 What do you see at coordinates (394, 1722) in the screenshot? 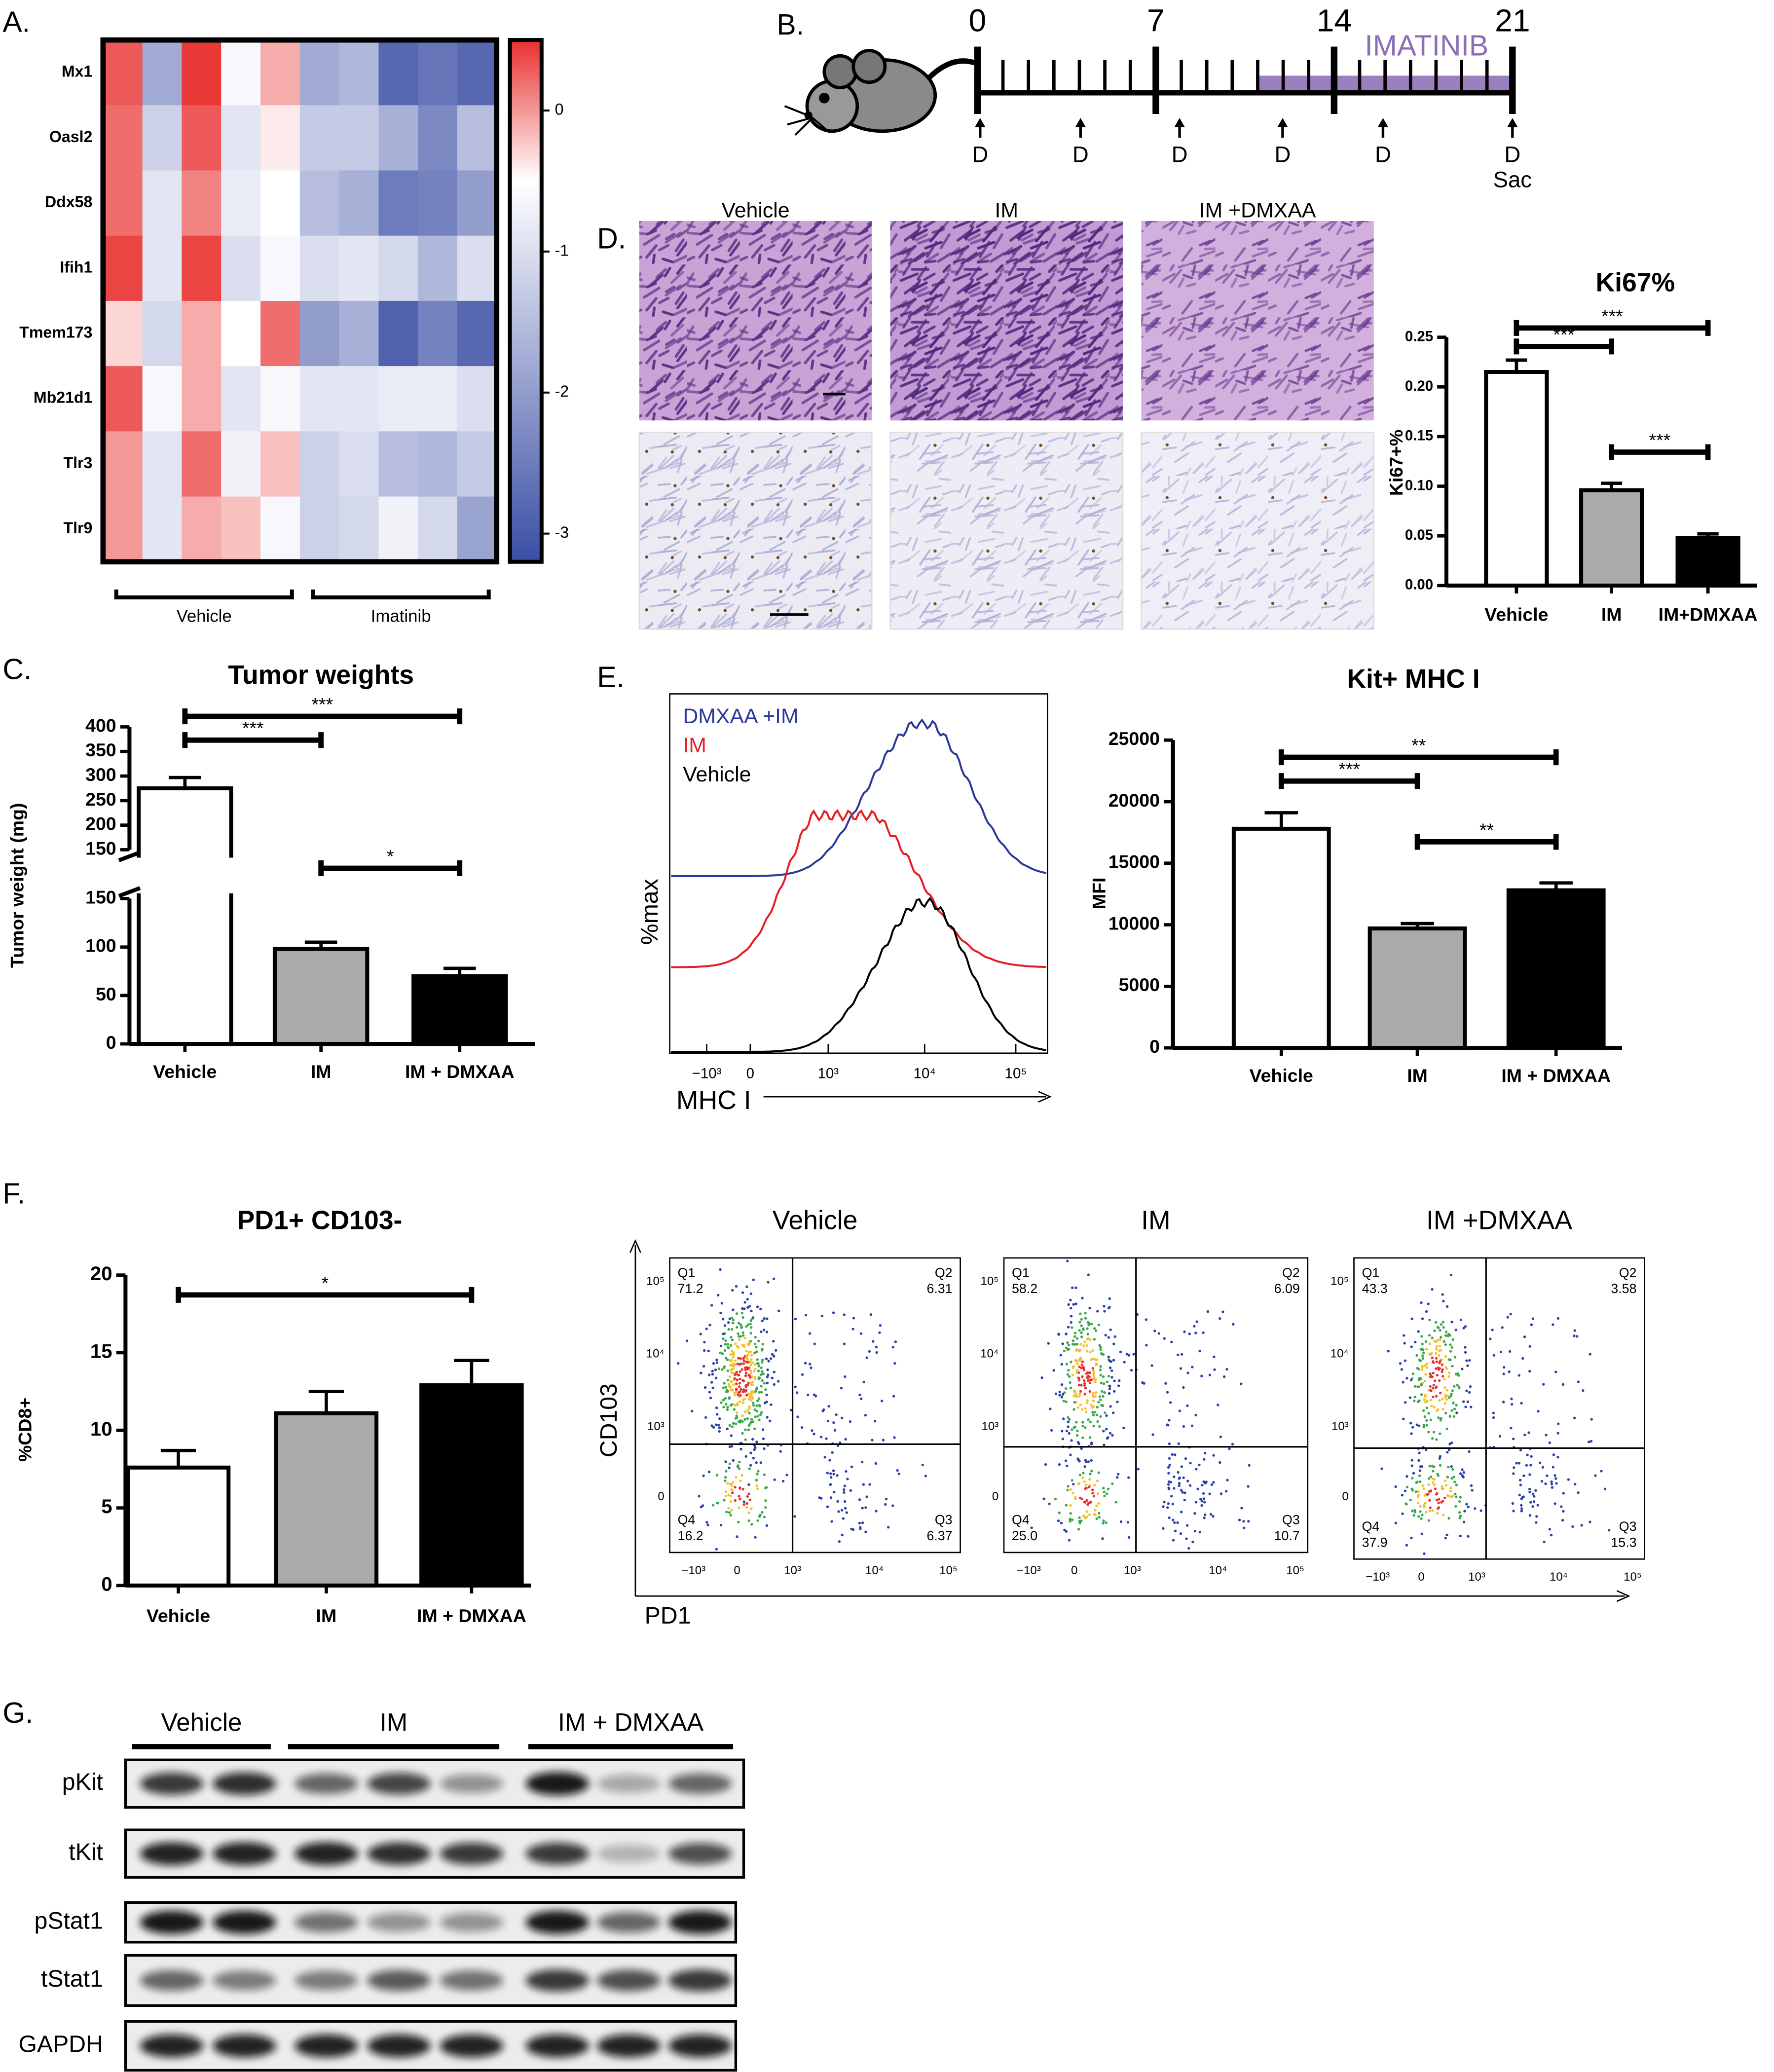
I see `lane-group-label: IM` at bounding box center [394, 1722].